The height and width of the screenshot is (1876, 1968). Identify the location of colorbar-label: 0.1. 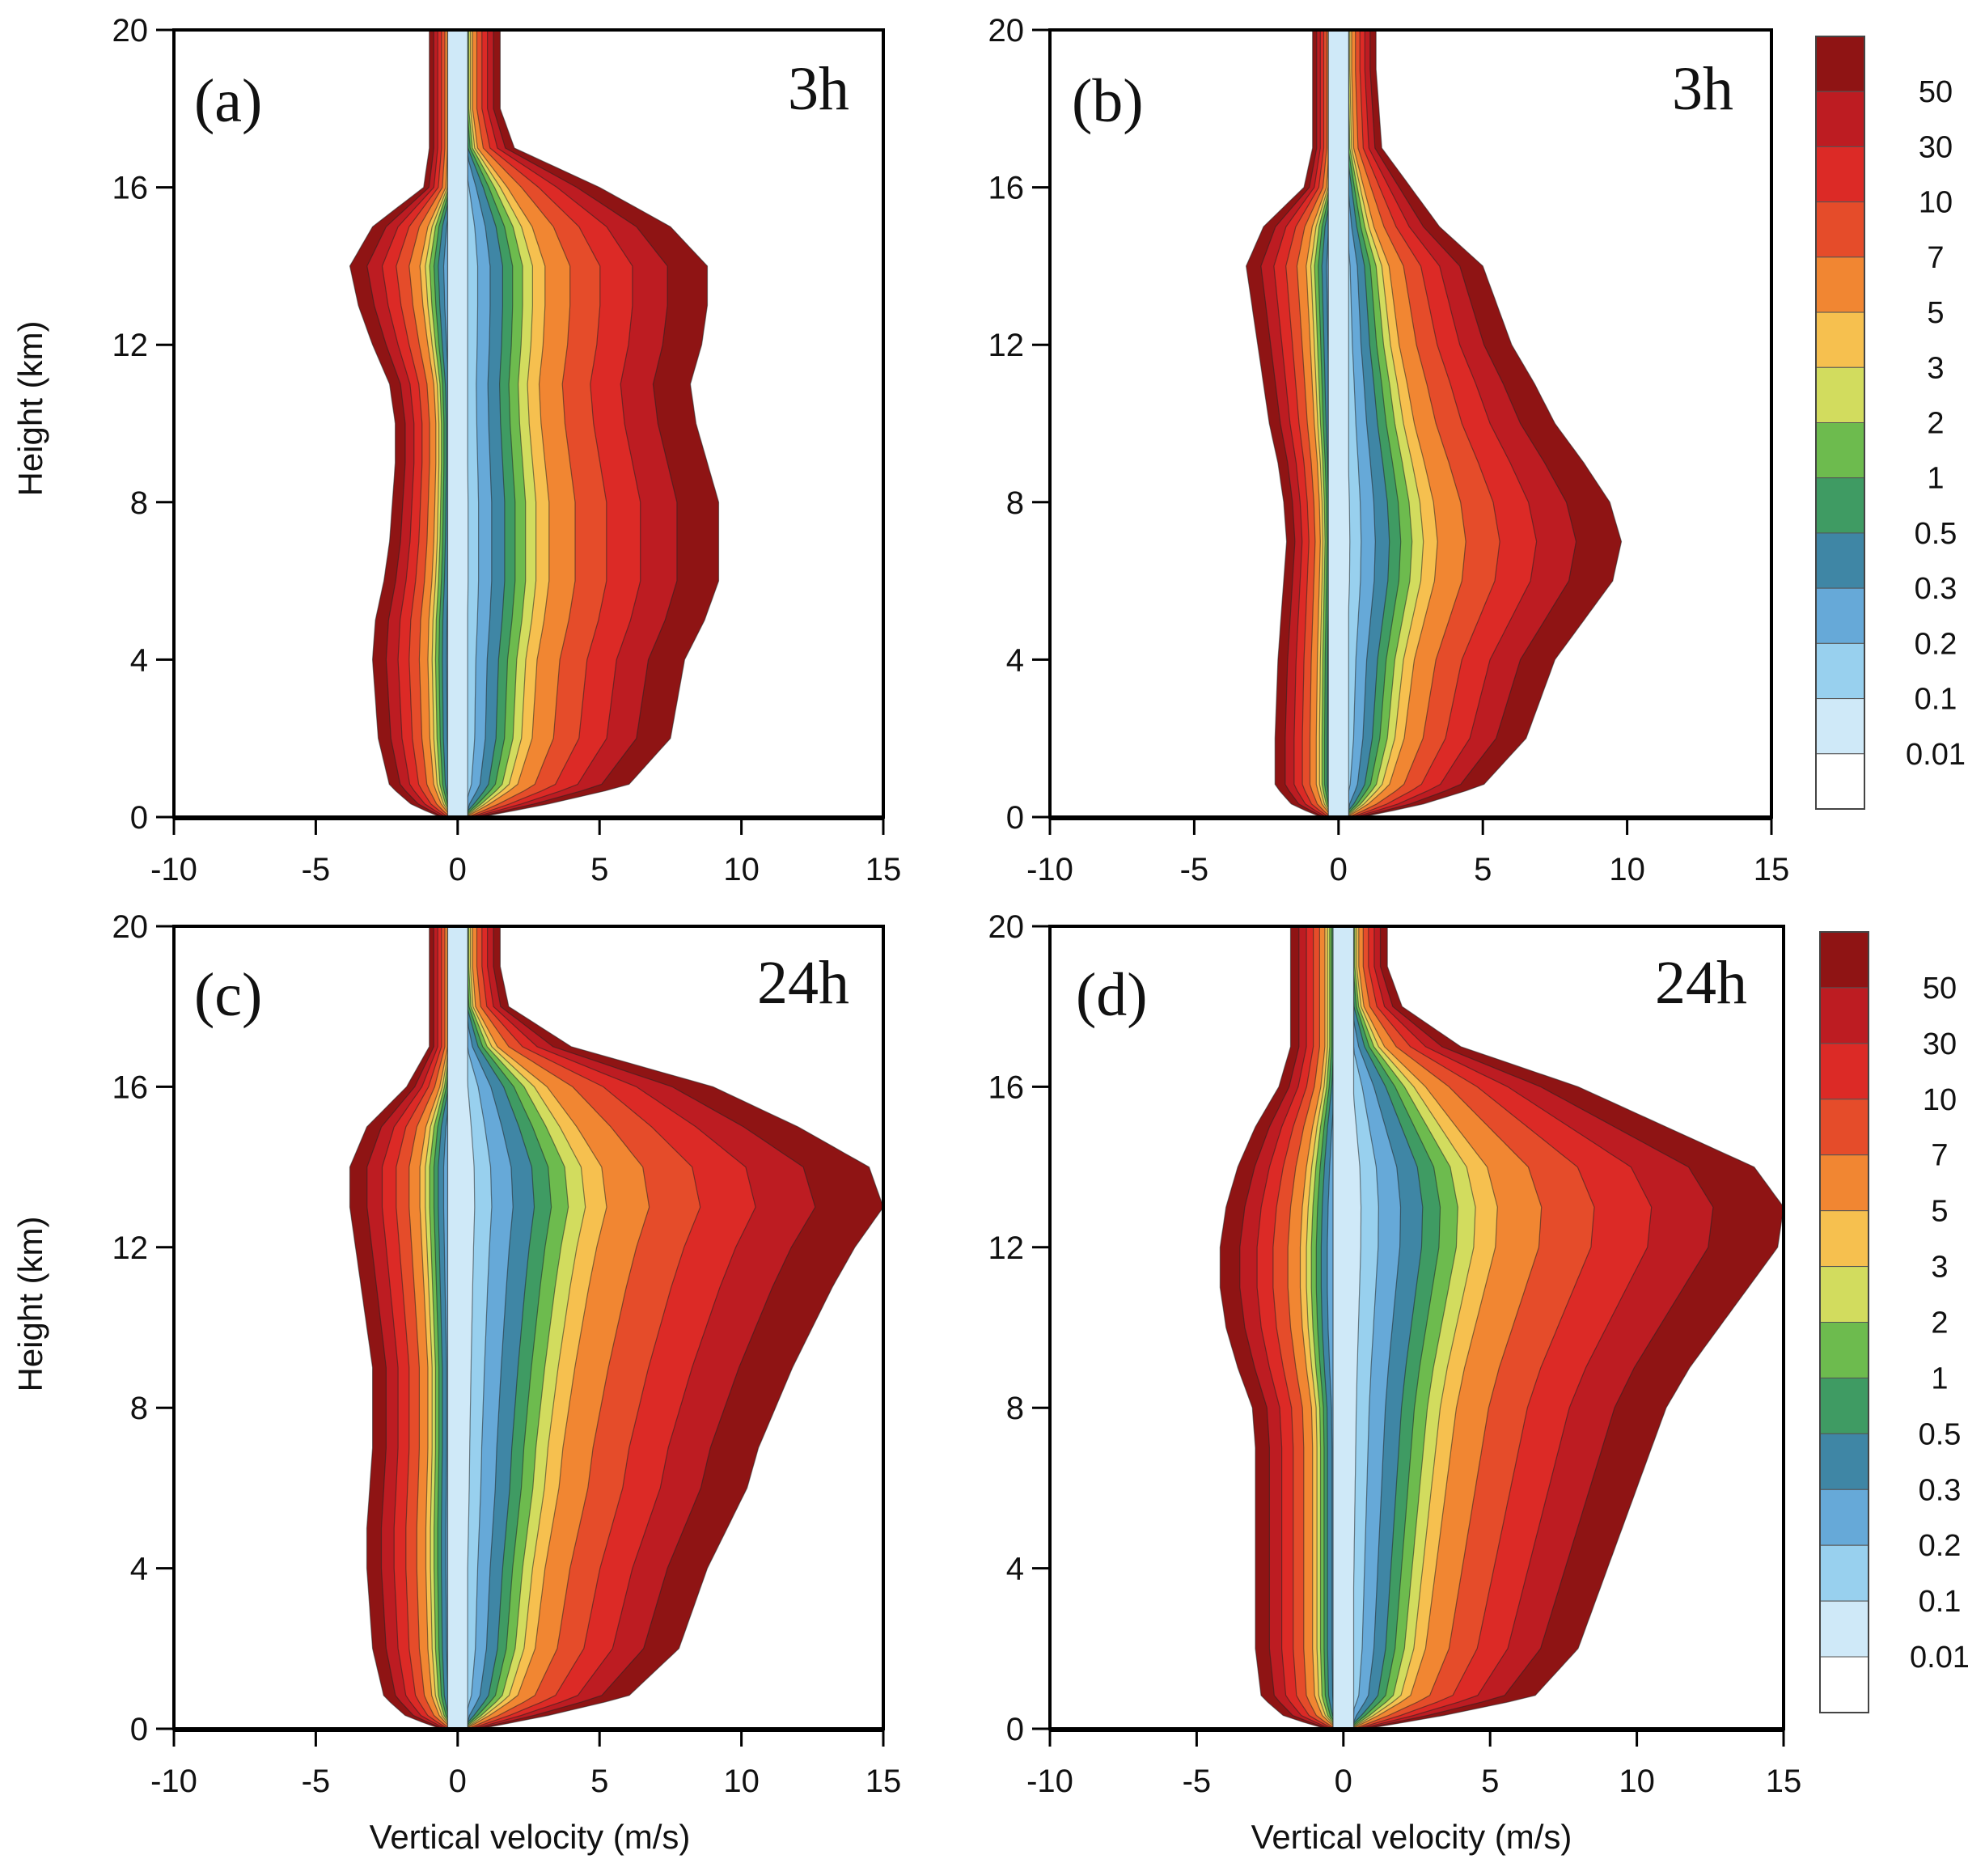
(1936, 700).